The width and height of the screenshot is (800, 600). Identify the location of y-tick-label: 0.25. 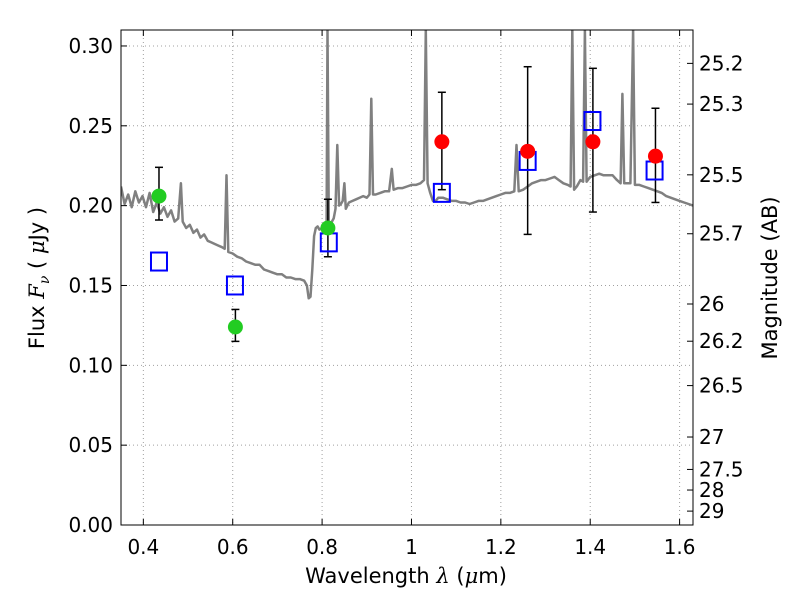
(90, 126).